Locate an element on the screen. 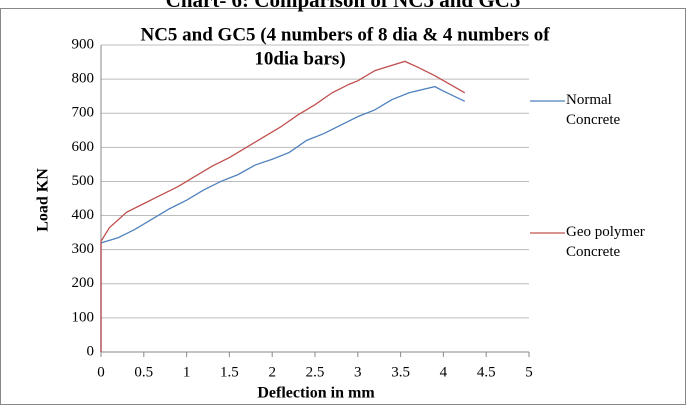  chart-title: 10dia bars) is located at coordinates (299, 58).